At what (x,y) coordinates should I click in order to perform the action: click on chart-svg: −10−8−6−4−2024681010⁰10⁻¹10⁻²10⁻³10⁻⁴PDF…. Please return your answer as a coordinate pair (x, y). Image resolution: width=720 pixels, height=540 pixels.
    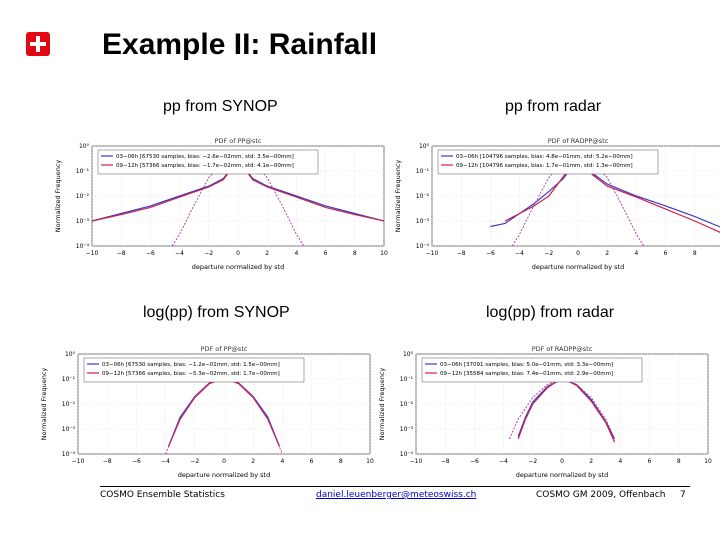
    Looking at the image, I should click on (557, 204).